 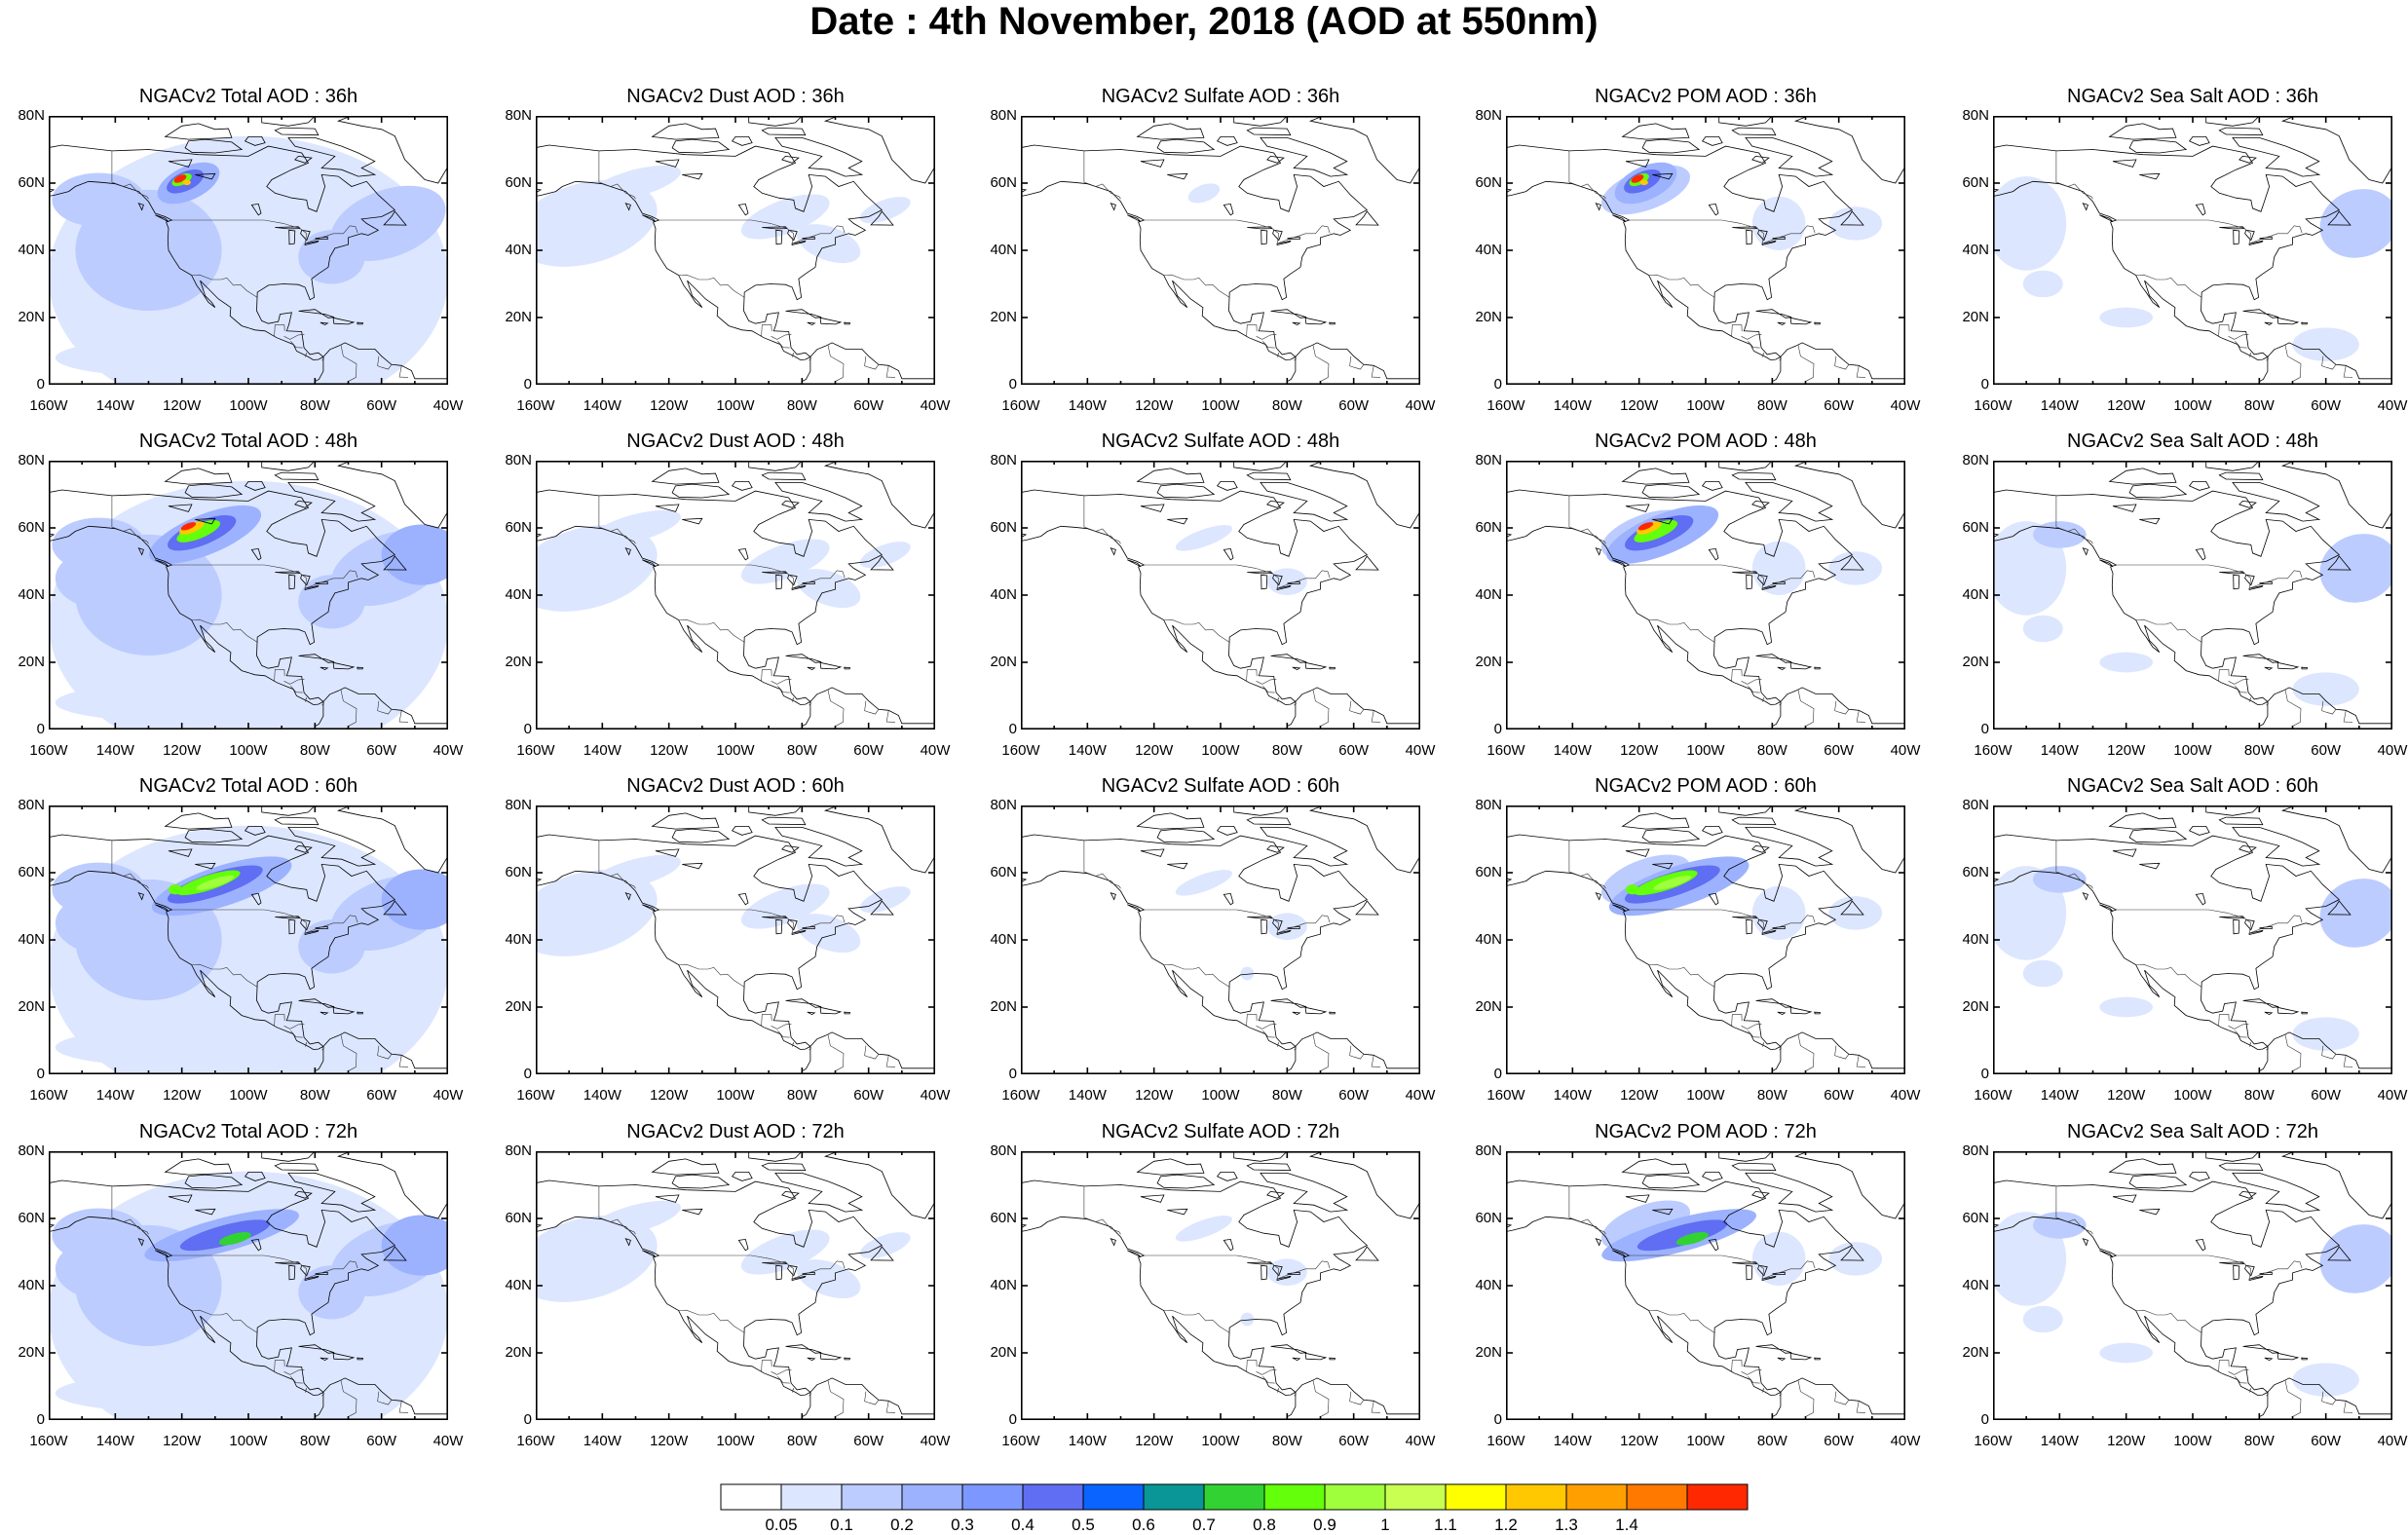 I want to click on panel-title: NGACv2 POM AOD : 48h, so click(x=1706, y=441).